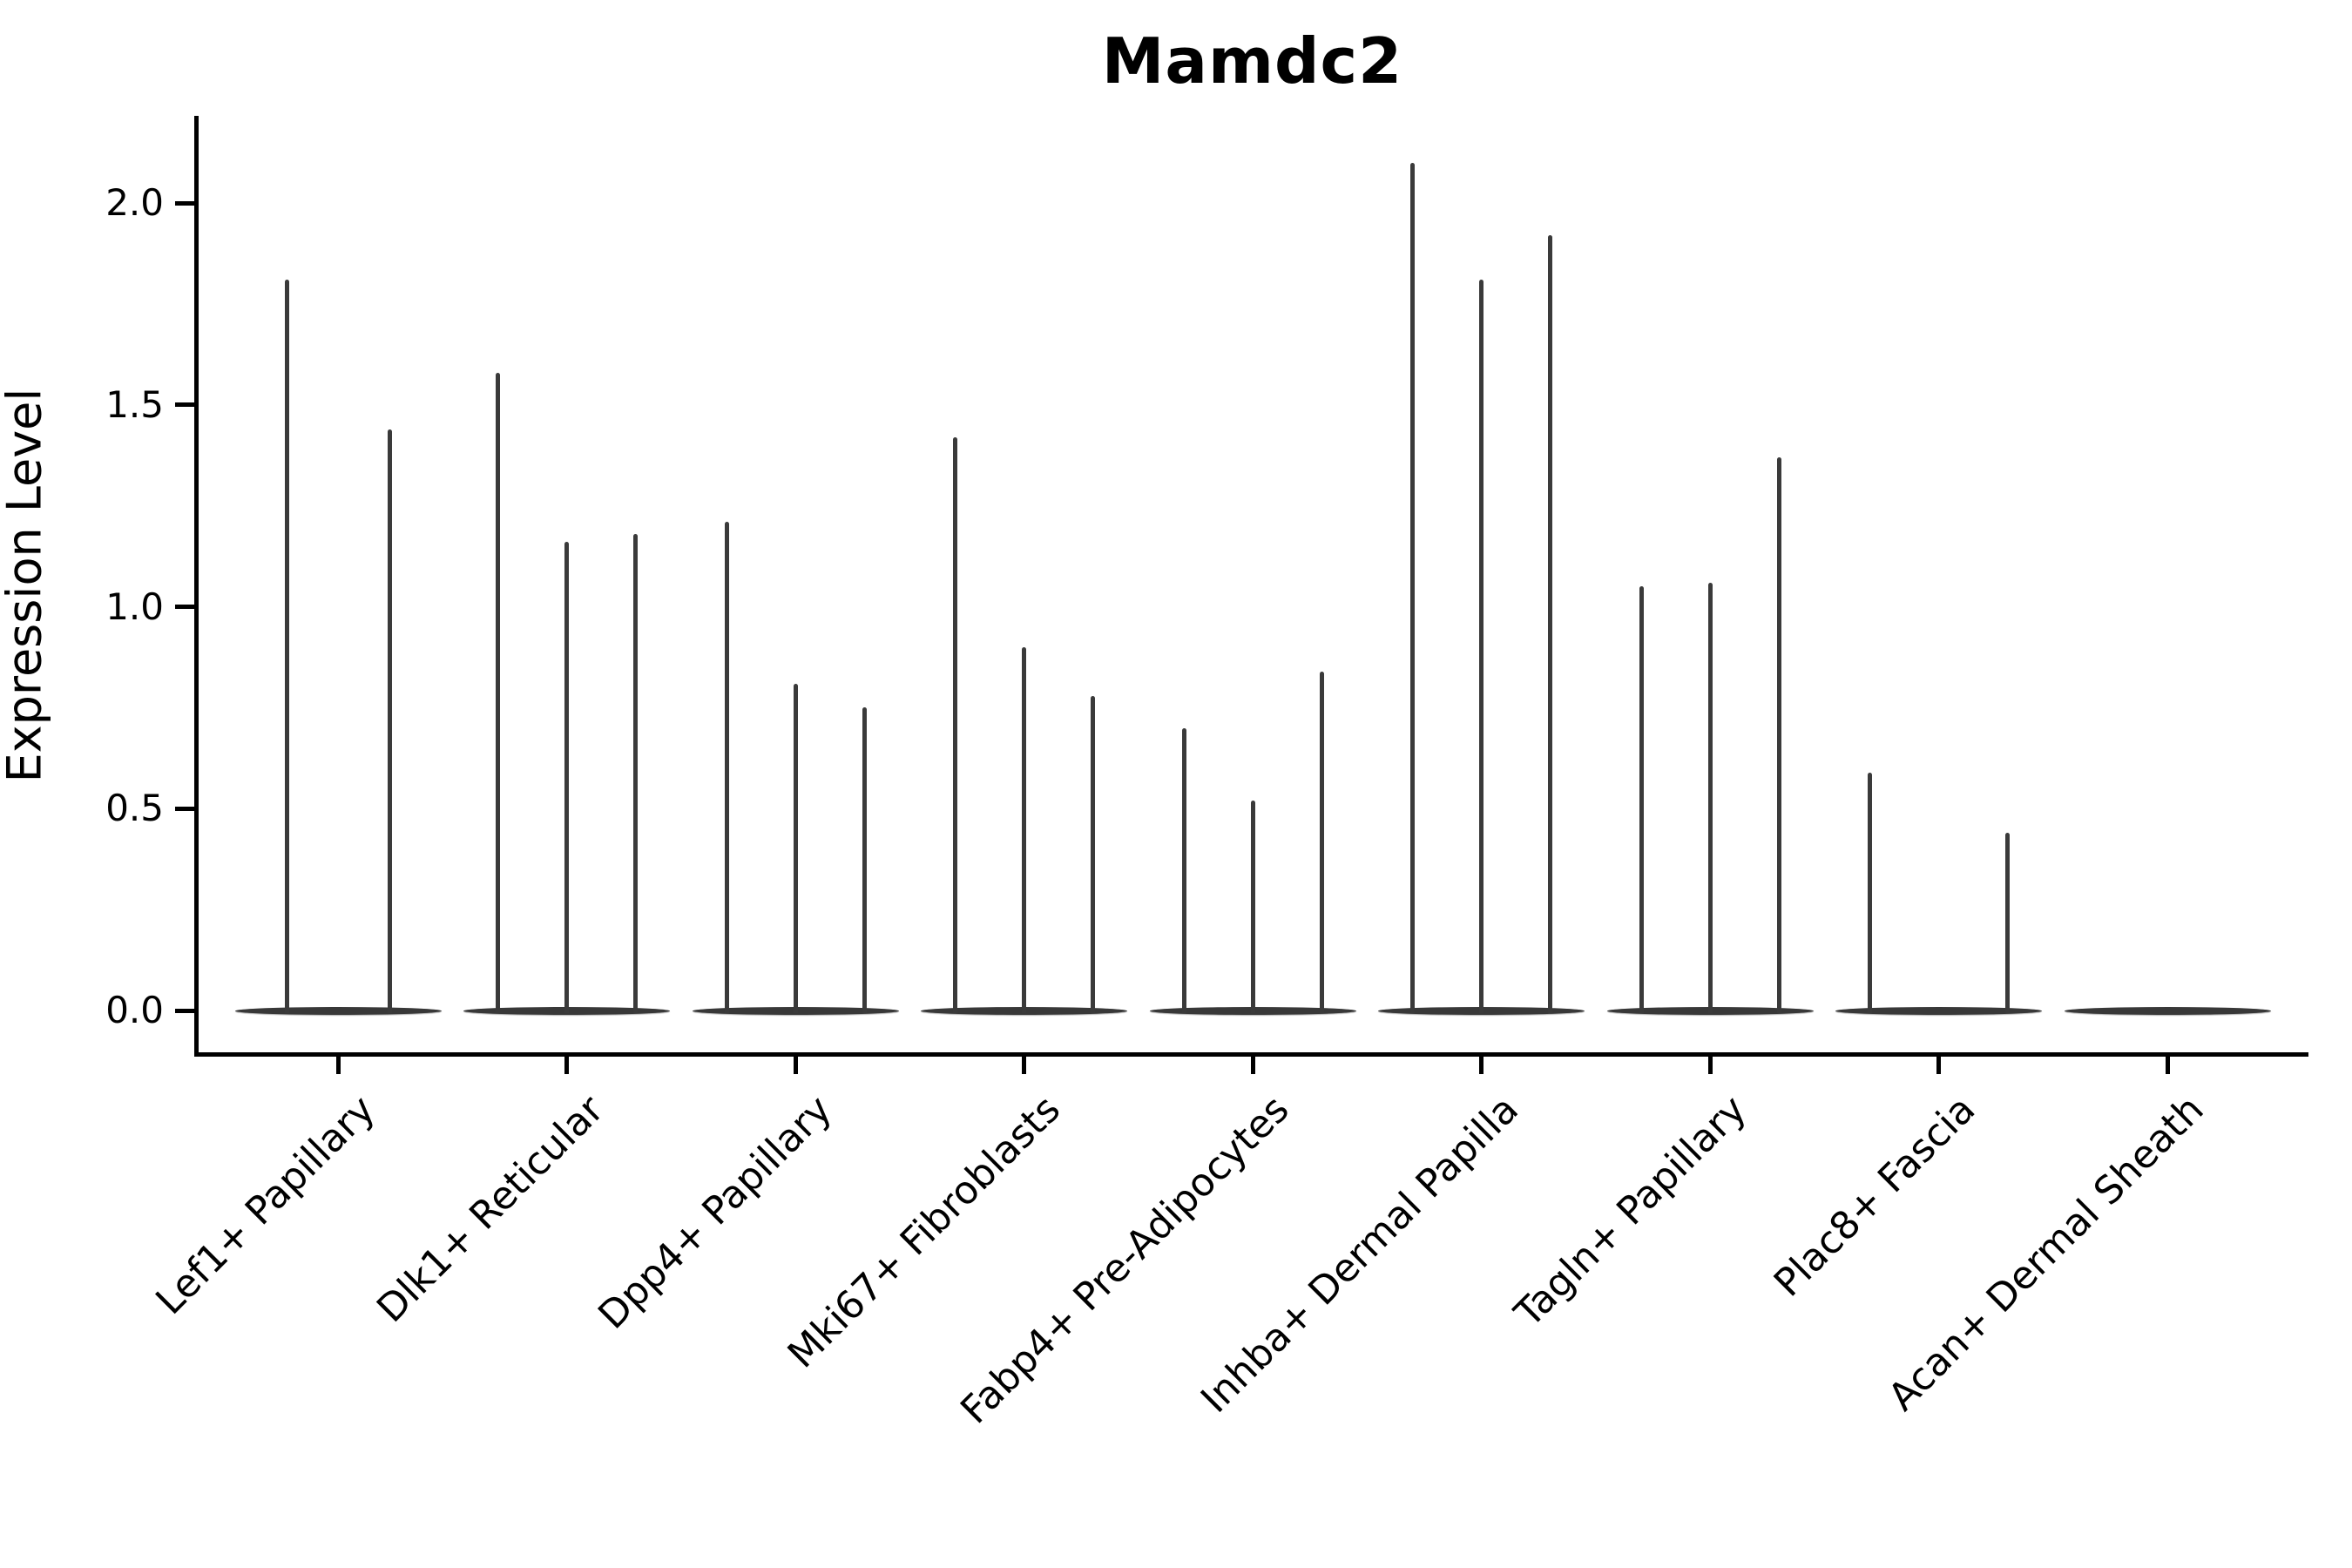 This screenshot has width=2352, height=1568. What do you see at coordinates (1252, 61) in the screenshot?
I see `chart-title: Mamdc2` at bounding box center [1252, 61].